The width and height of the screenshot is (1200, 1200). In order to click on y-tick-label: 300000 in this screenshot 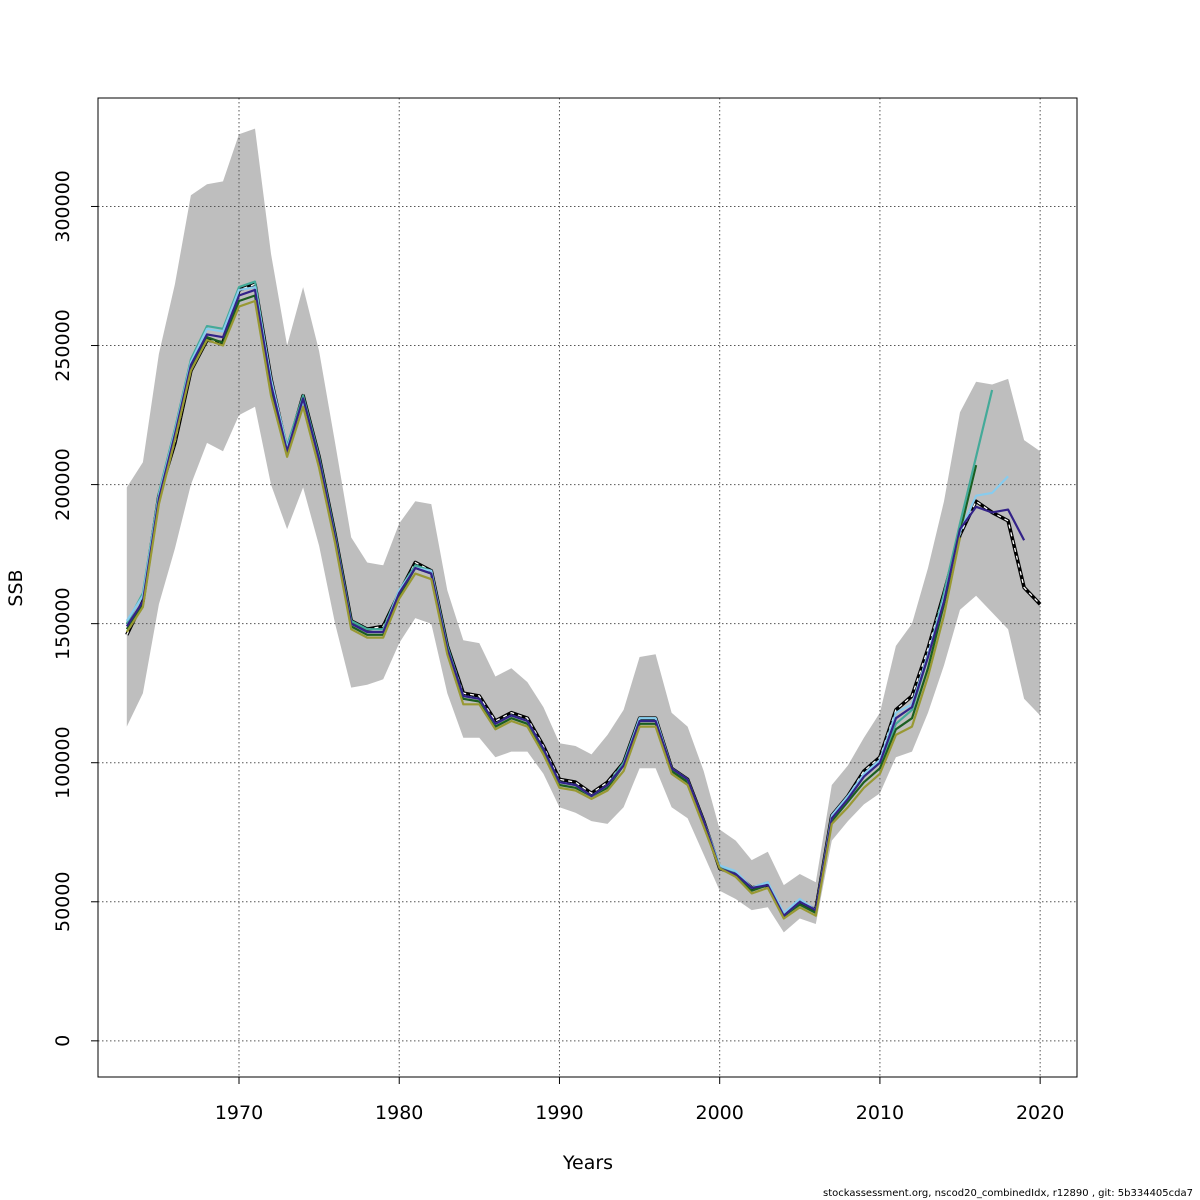, I will do `click(63, 206)`.